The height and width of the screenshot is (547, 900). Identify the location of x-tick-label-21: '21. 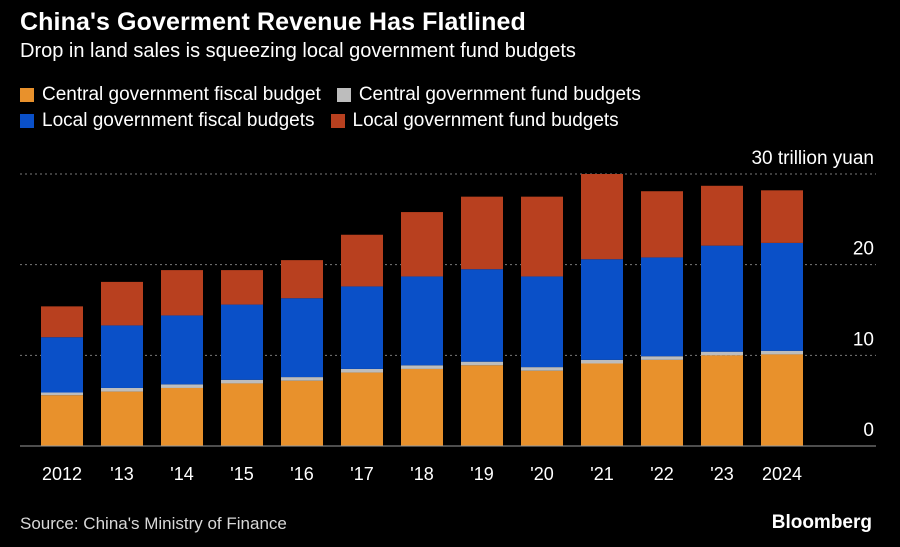
(601, 474).